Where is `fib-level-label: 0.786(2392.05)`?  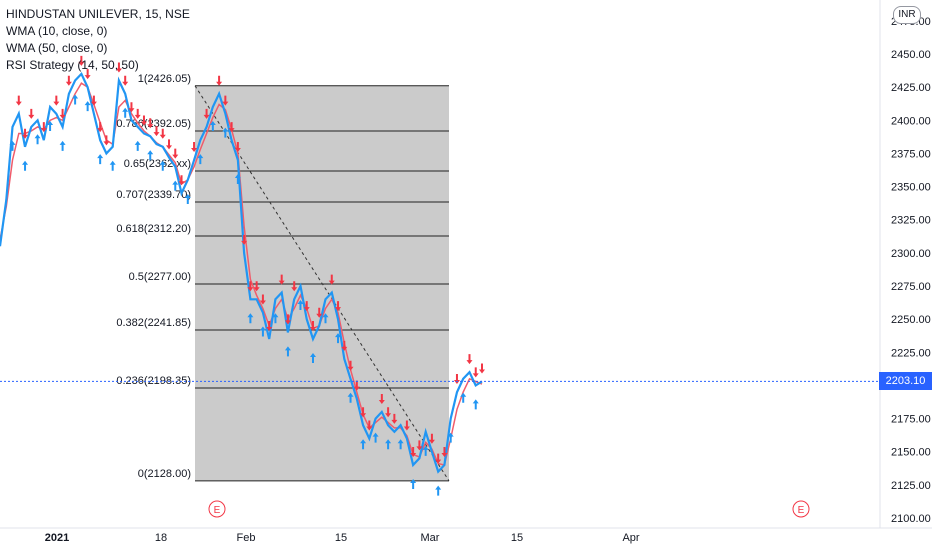
fib-level-label: 0.786(2392.05) is located at coordinates (153, 124).